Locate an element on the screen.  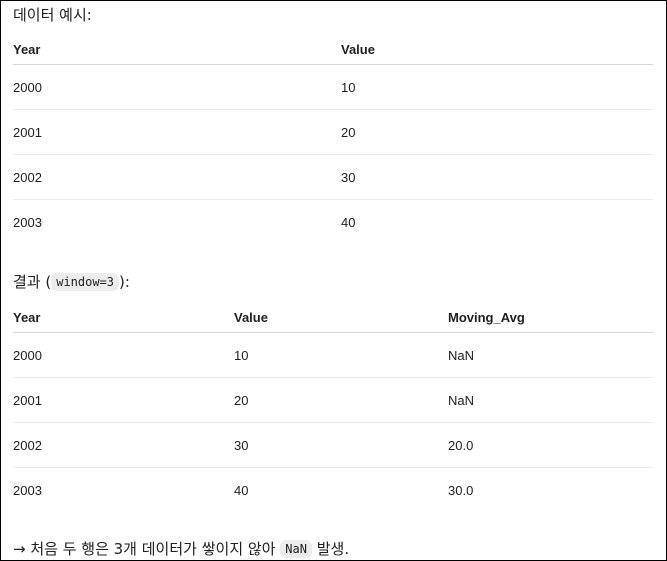
table-row: 2000 10 is located at coordinates (333, 87).